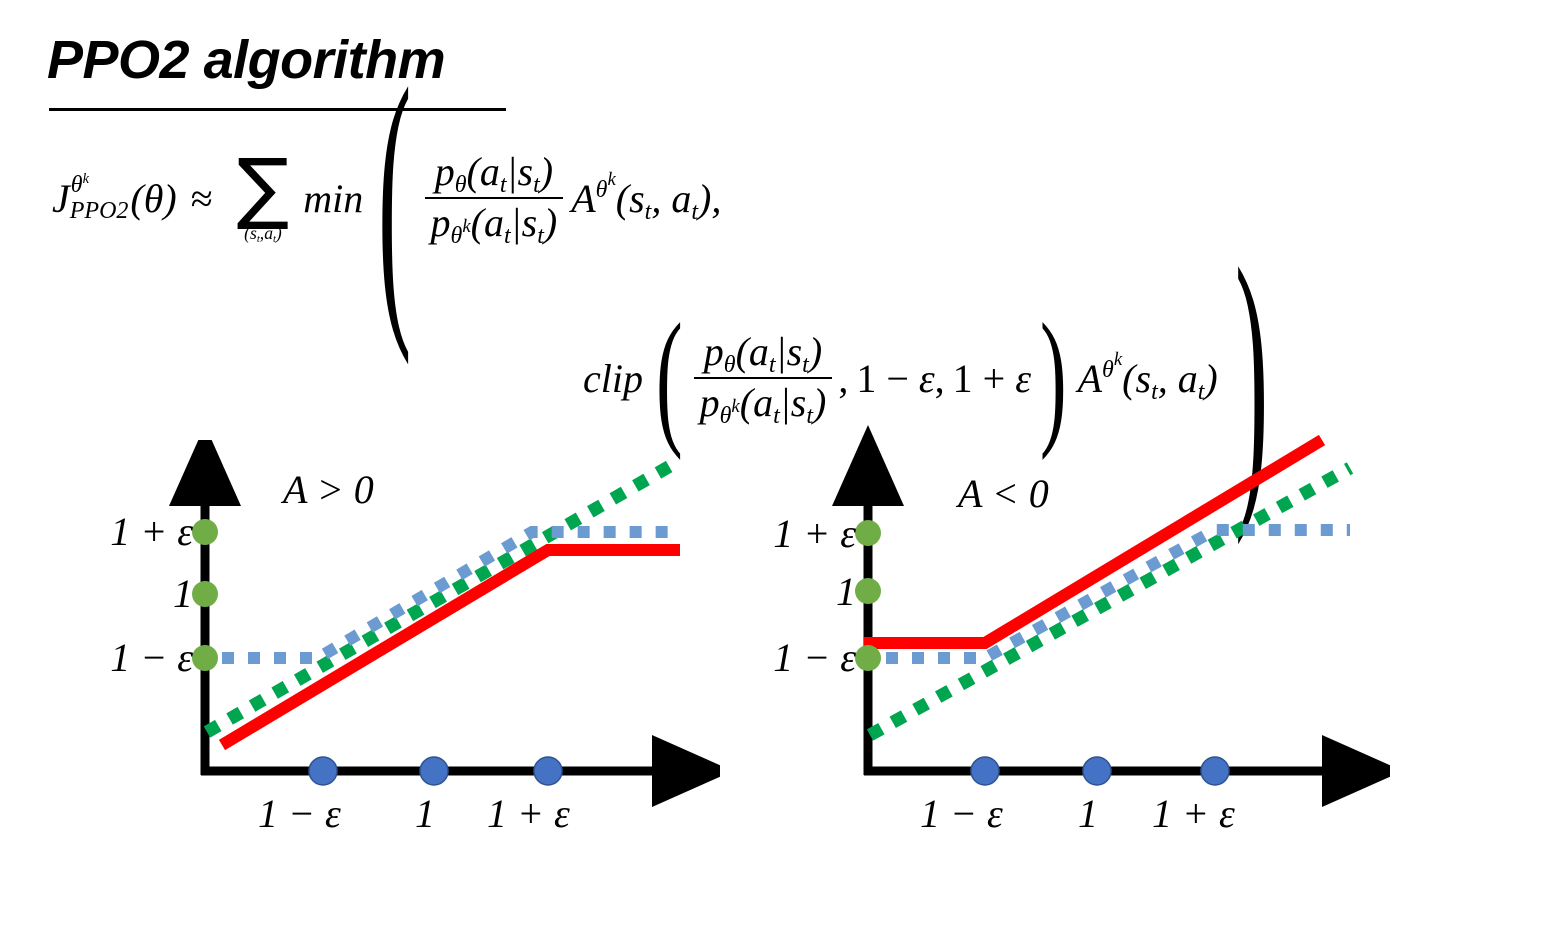 The image size is (1548, 940). Describe the element at coordinates (328, 489) in the screenshot. I see `chart-left-condition-label: A > 0` at that location.